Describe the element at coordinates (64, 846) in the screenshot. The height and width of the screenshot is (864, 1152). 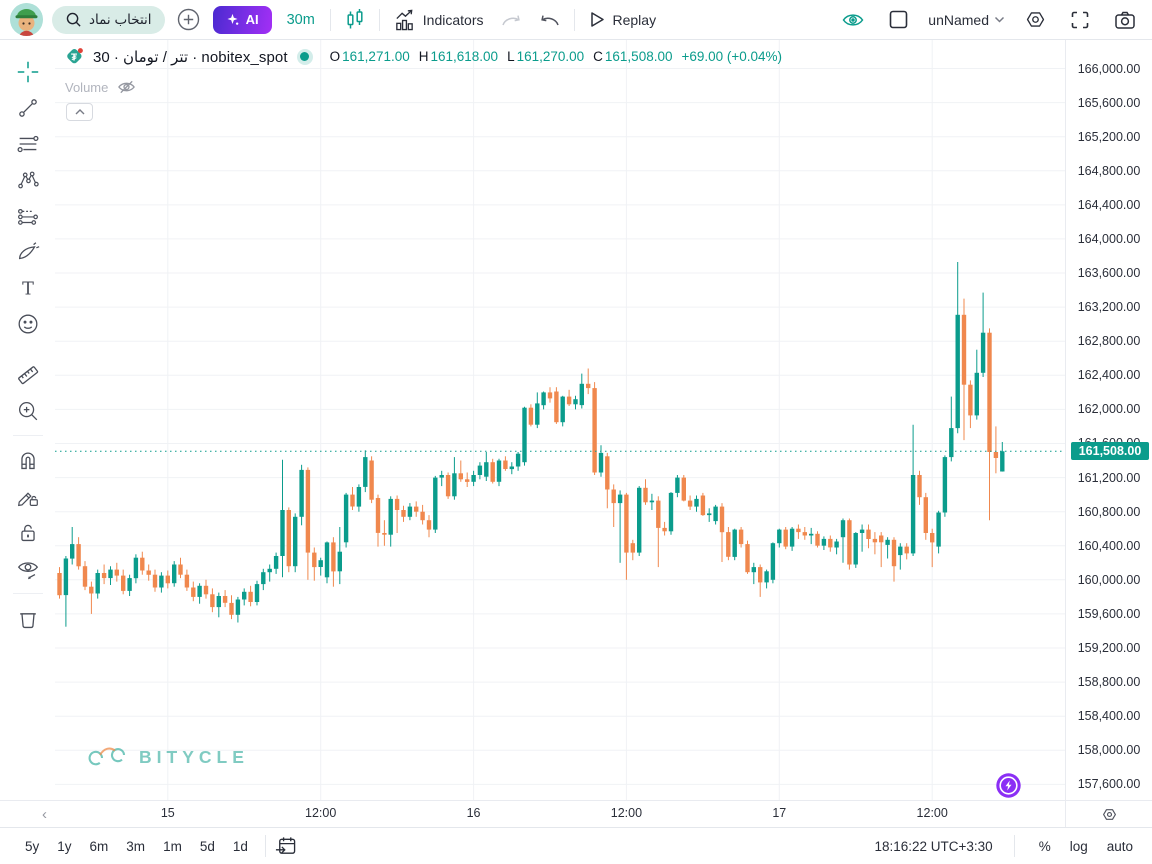
I see `range-1y-button: 1y` at that location.